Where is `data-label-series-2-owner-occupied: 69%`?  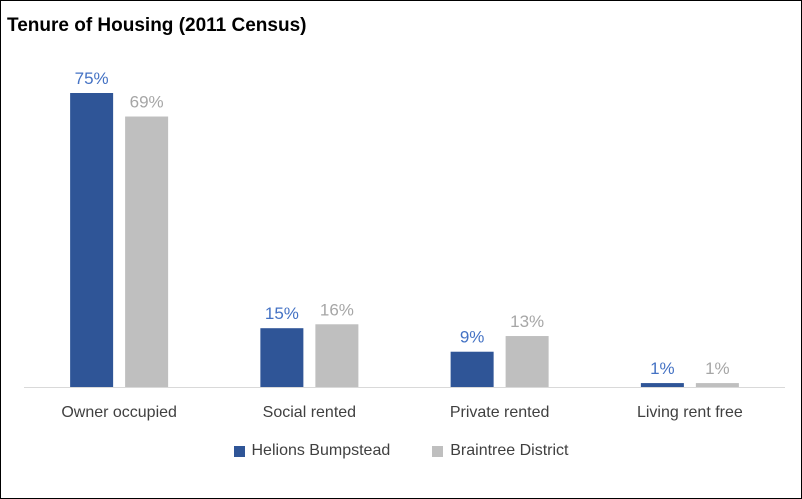 data-label-series-2-owner-occupied: 69% is located at coordinates (147, 102).